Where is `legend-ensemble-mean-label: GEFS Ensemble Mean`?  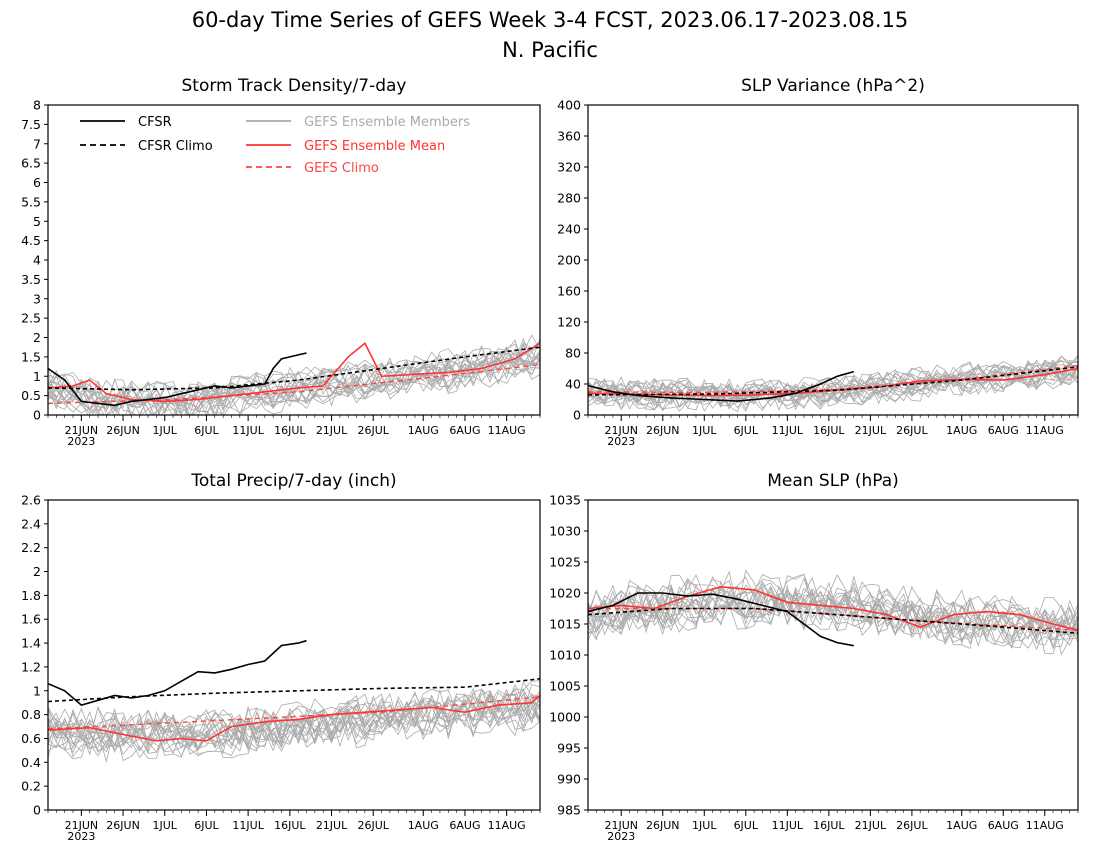
legend-ensemble-mean-label: GEFS Ensemble Mean is located at coordinates (374, 146).